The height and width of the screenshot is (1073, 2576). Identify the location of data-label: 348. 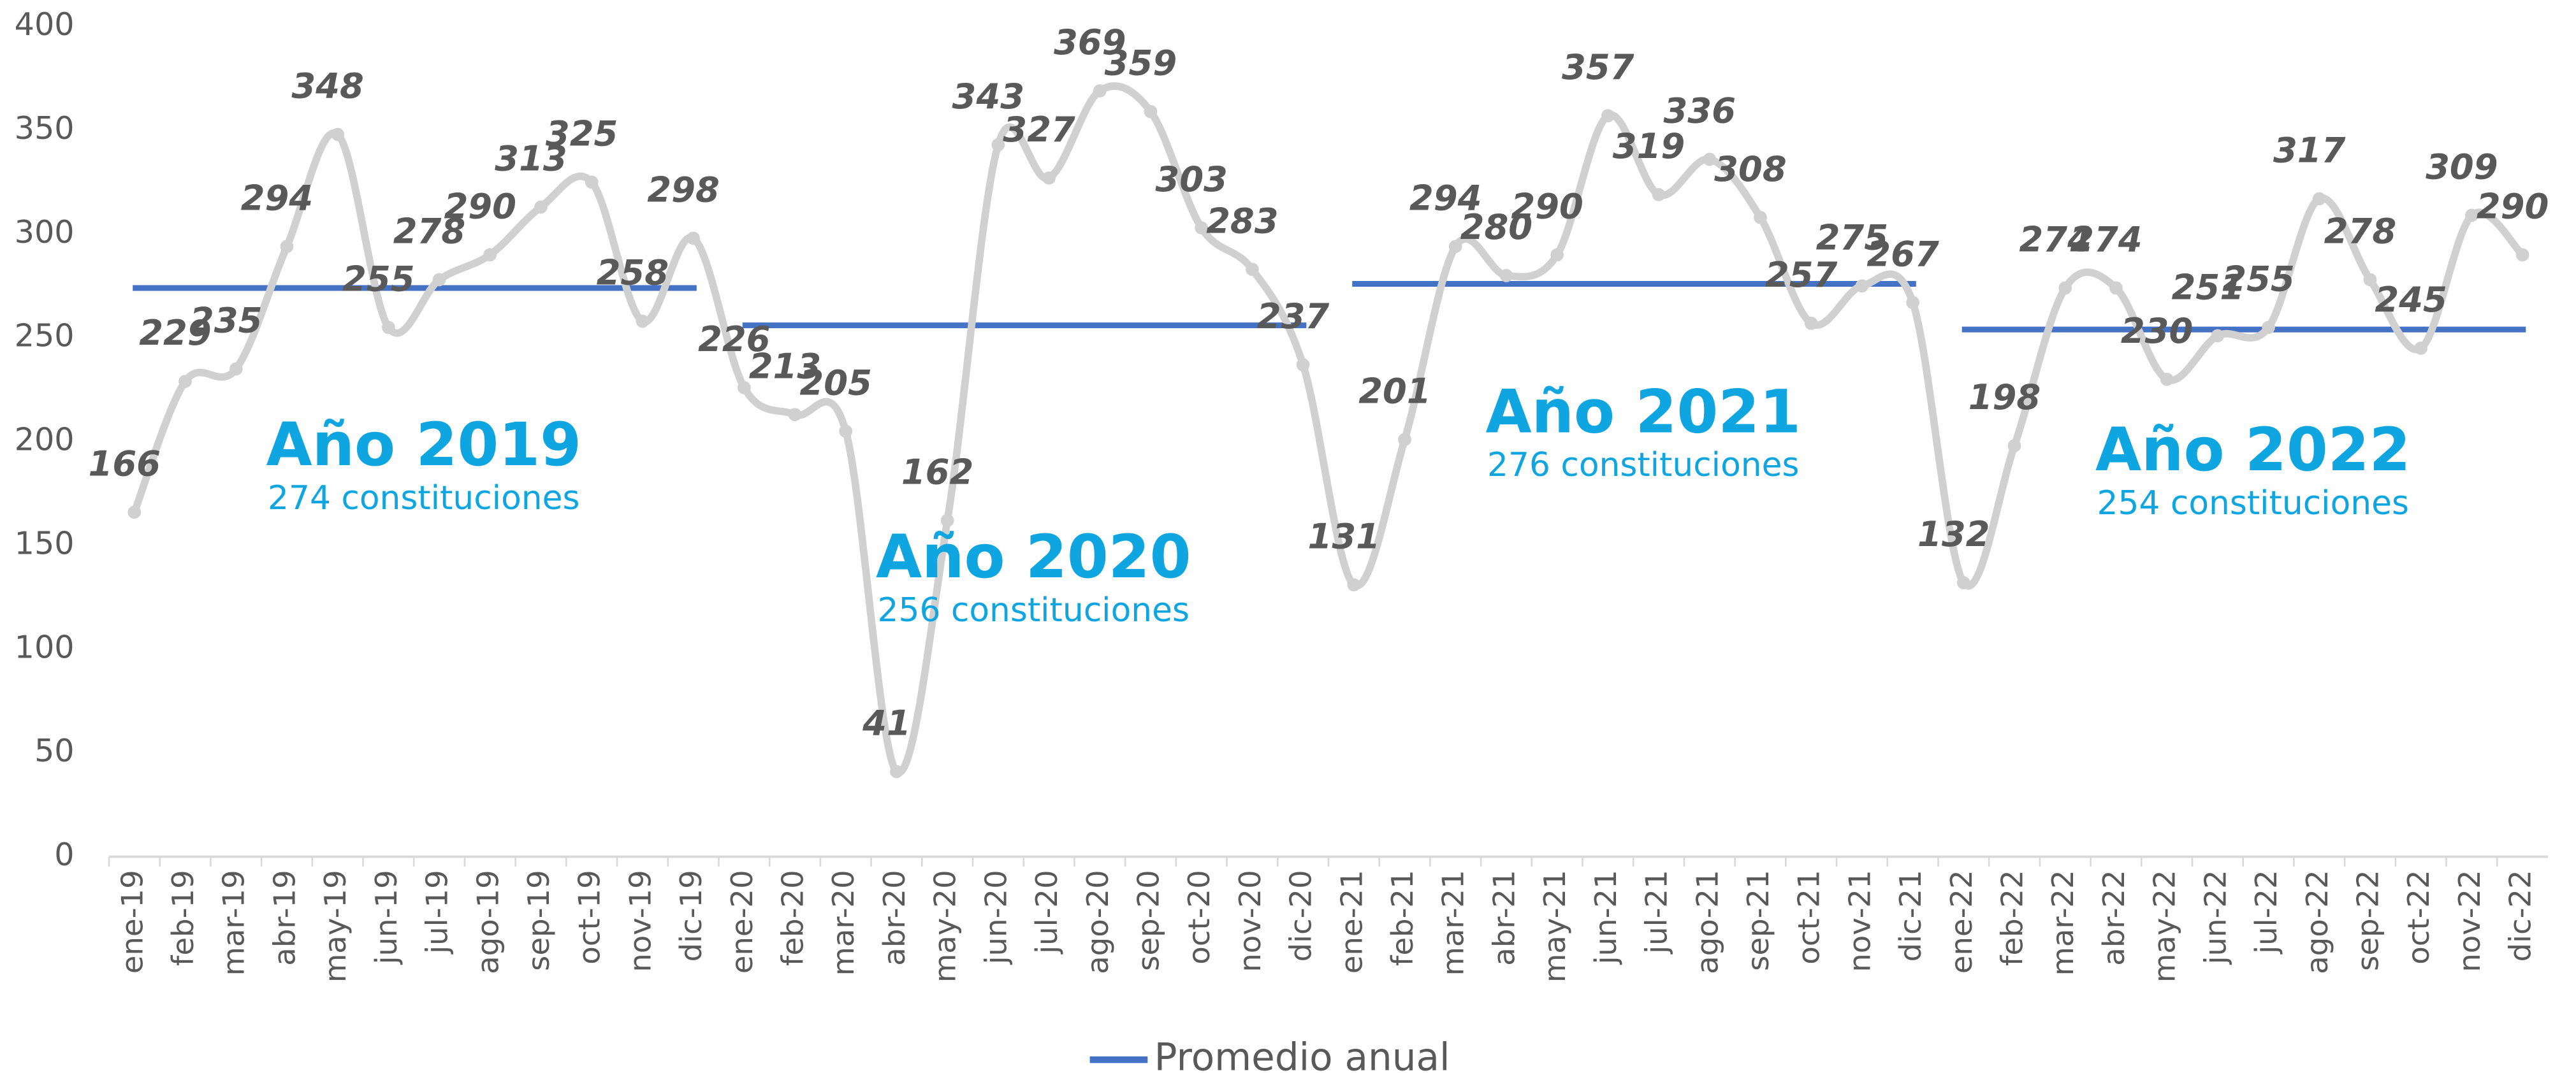
(327, 86).